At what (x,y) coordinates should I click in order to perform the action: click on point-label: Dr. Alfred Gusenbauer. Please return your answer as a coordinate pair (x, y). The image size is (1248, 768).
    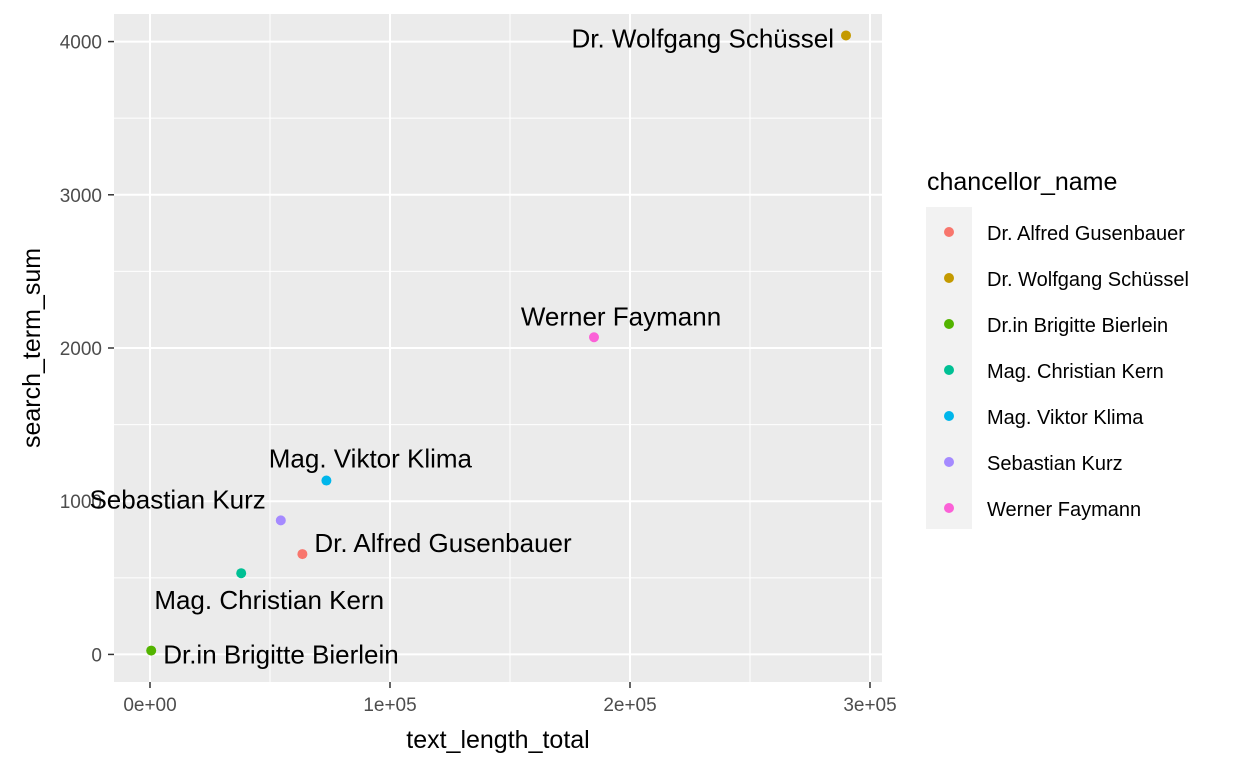
    Looking at the image, I should click on (443, 543).